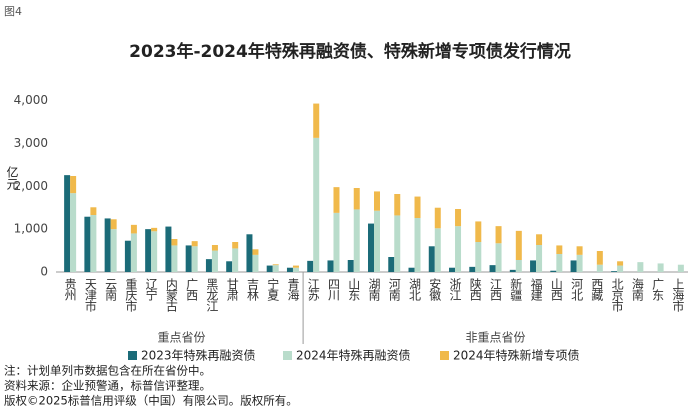  I want to click on x-tick-label: 宁夏, so click(273, 289).